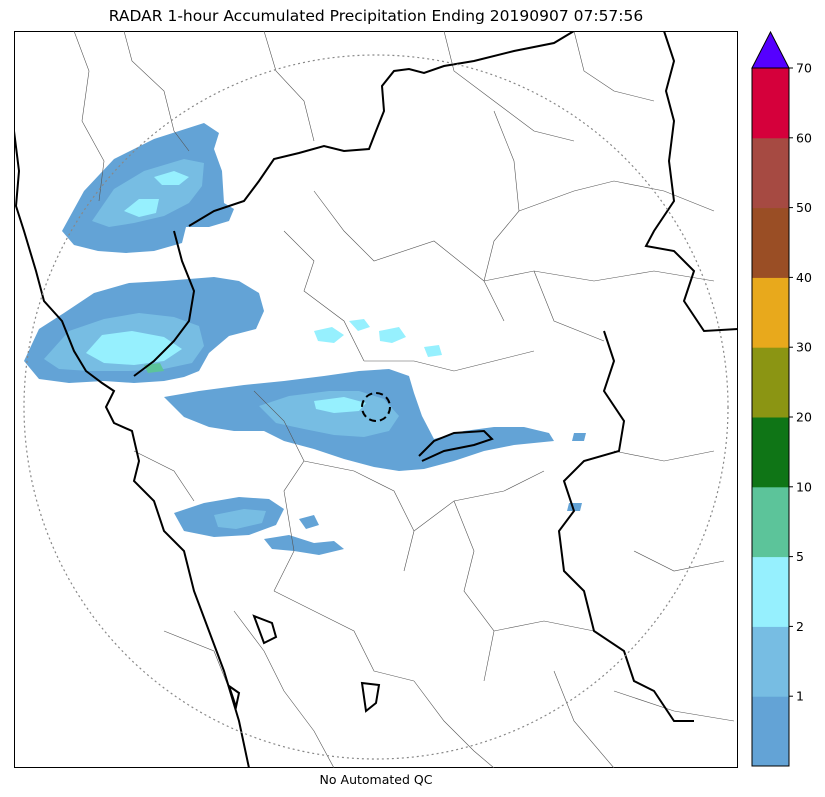  What do you see at coordinates (378, 338) in the screenshot?
I see `rain-cells-north-central` at bounding box center [378, 338].